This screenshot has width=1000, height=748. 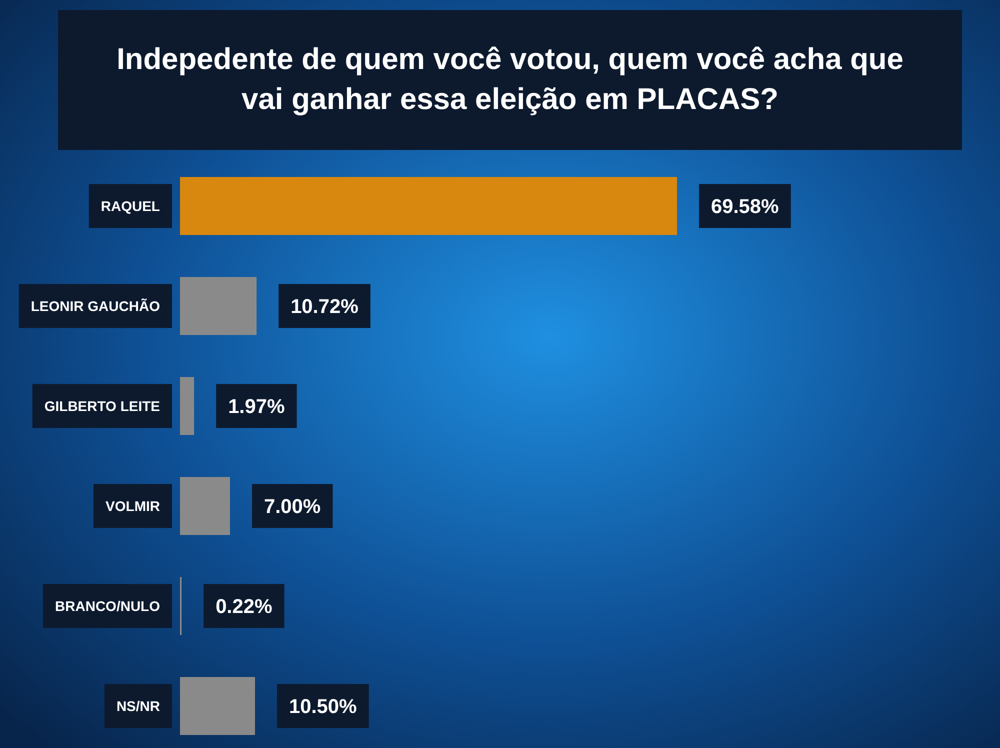 I want to click on data-label: 69.58%, so click(x=745, y=207).